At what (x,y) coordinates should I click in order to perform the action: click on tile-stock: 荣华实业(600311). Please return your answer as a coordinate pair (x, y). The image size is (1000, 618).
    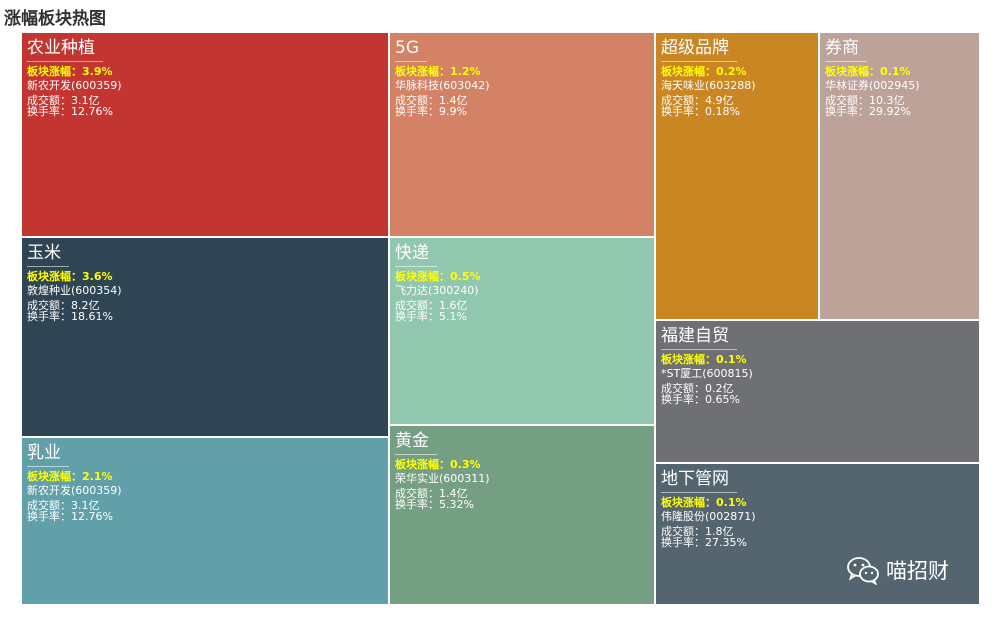
    Looking at the image, I should click on (442, 478).